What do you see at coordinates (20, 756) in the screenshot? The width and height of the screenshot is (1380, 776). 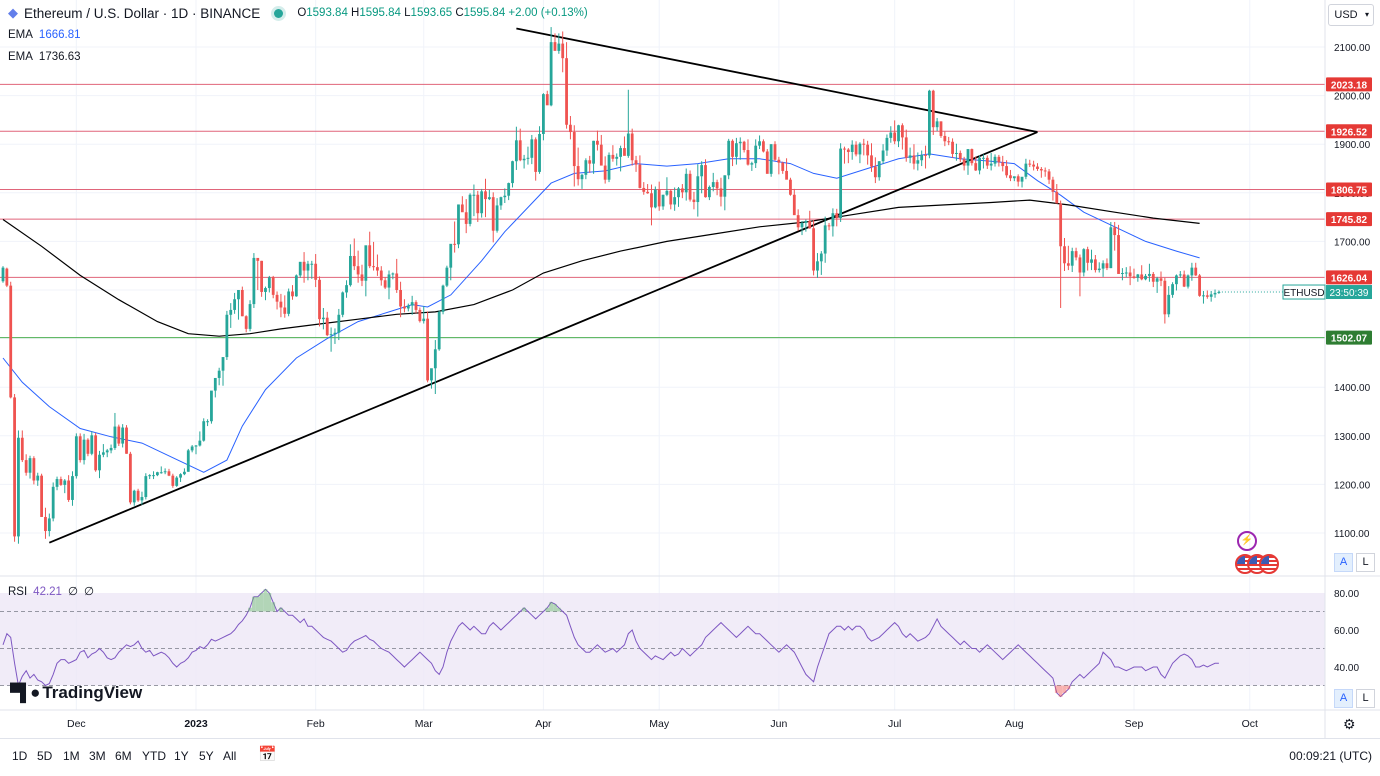 I see `timeframe-1d: 1D` at bounding box center [20, 756].